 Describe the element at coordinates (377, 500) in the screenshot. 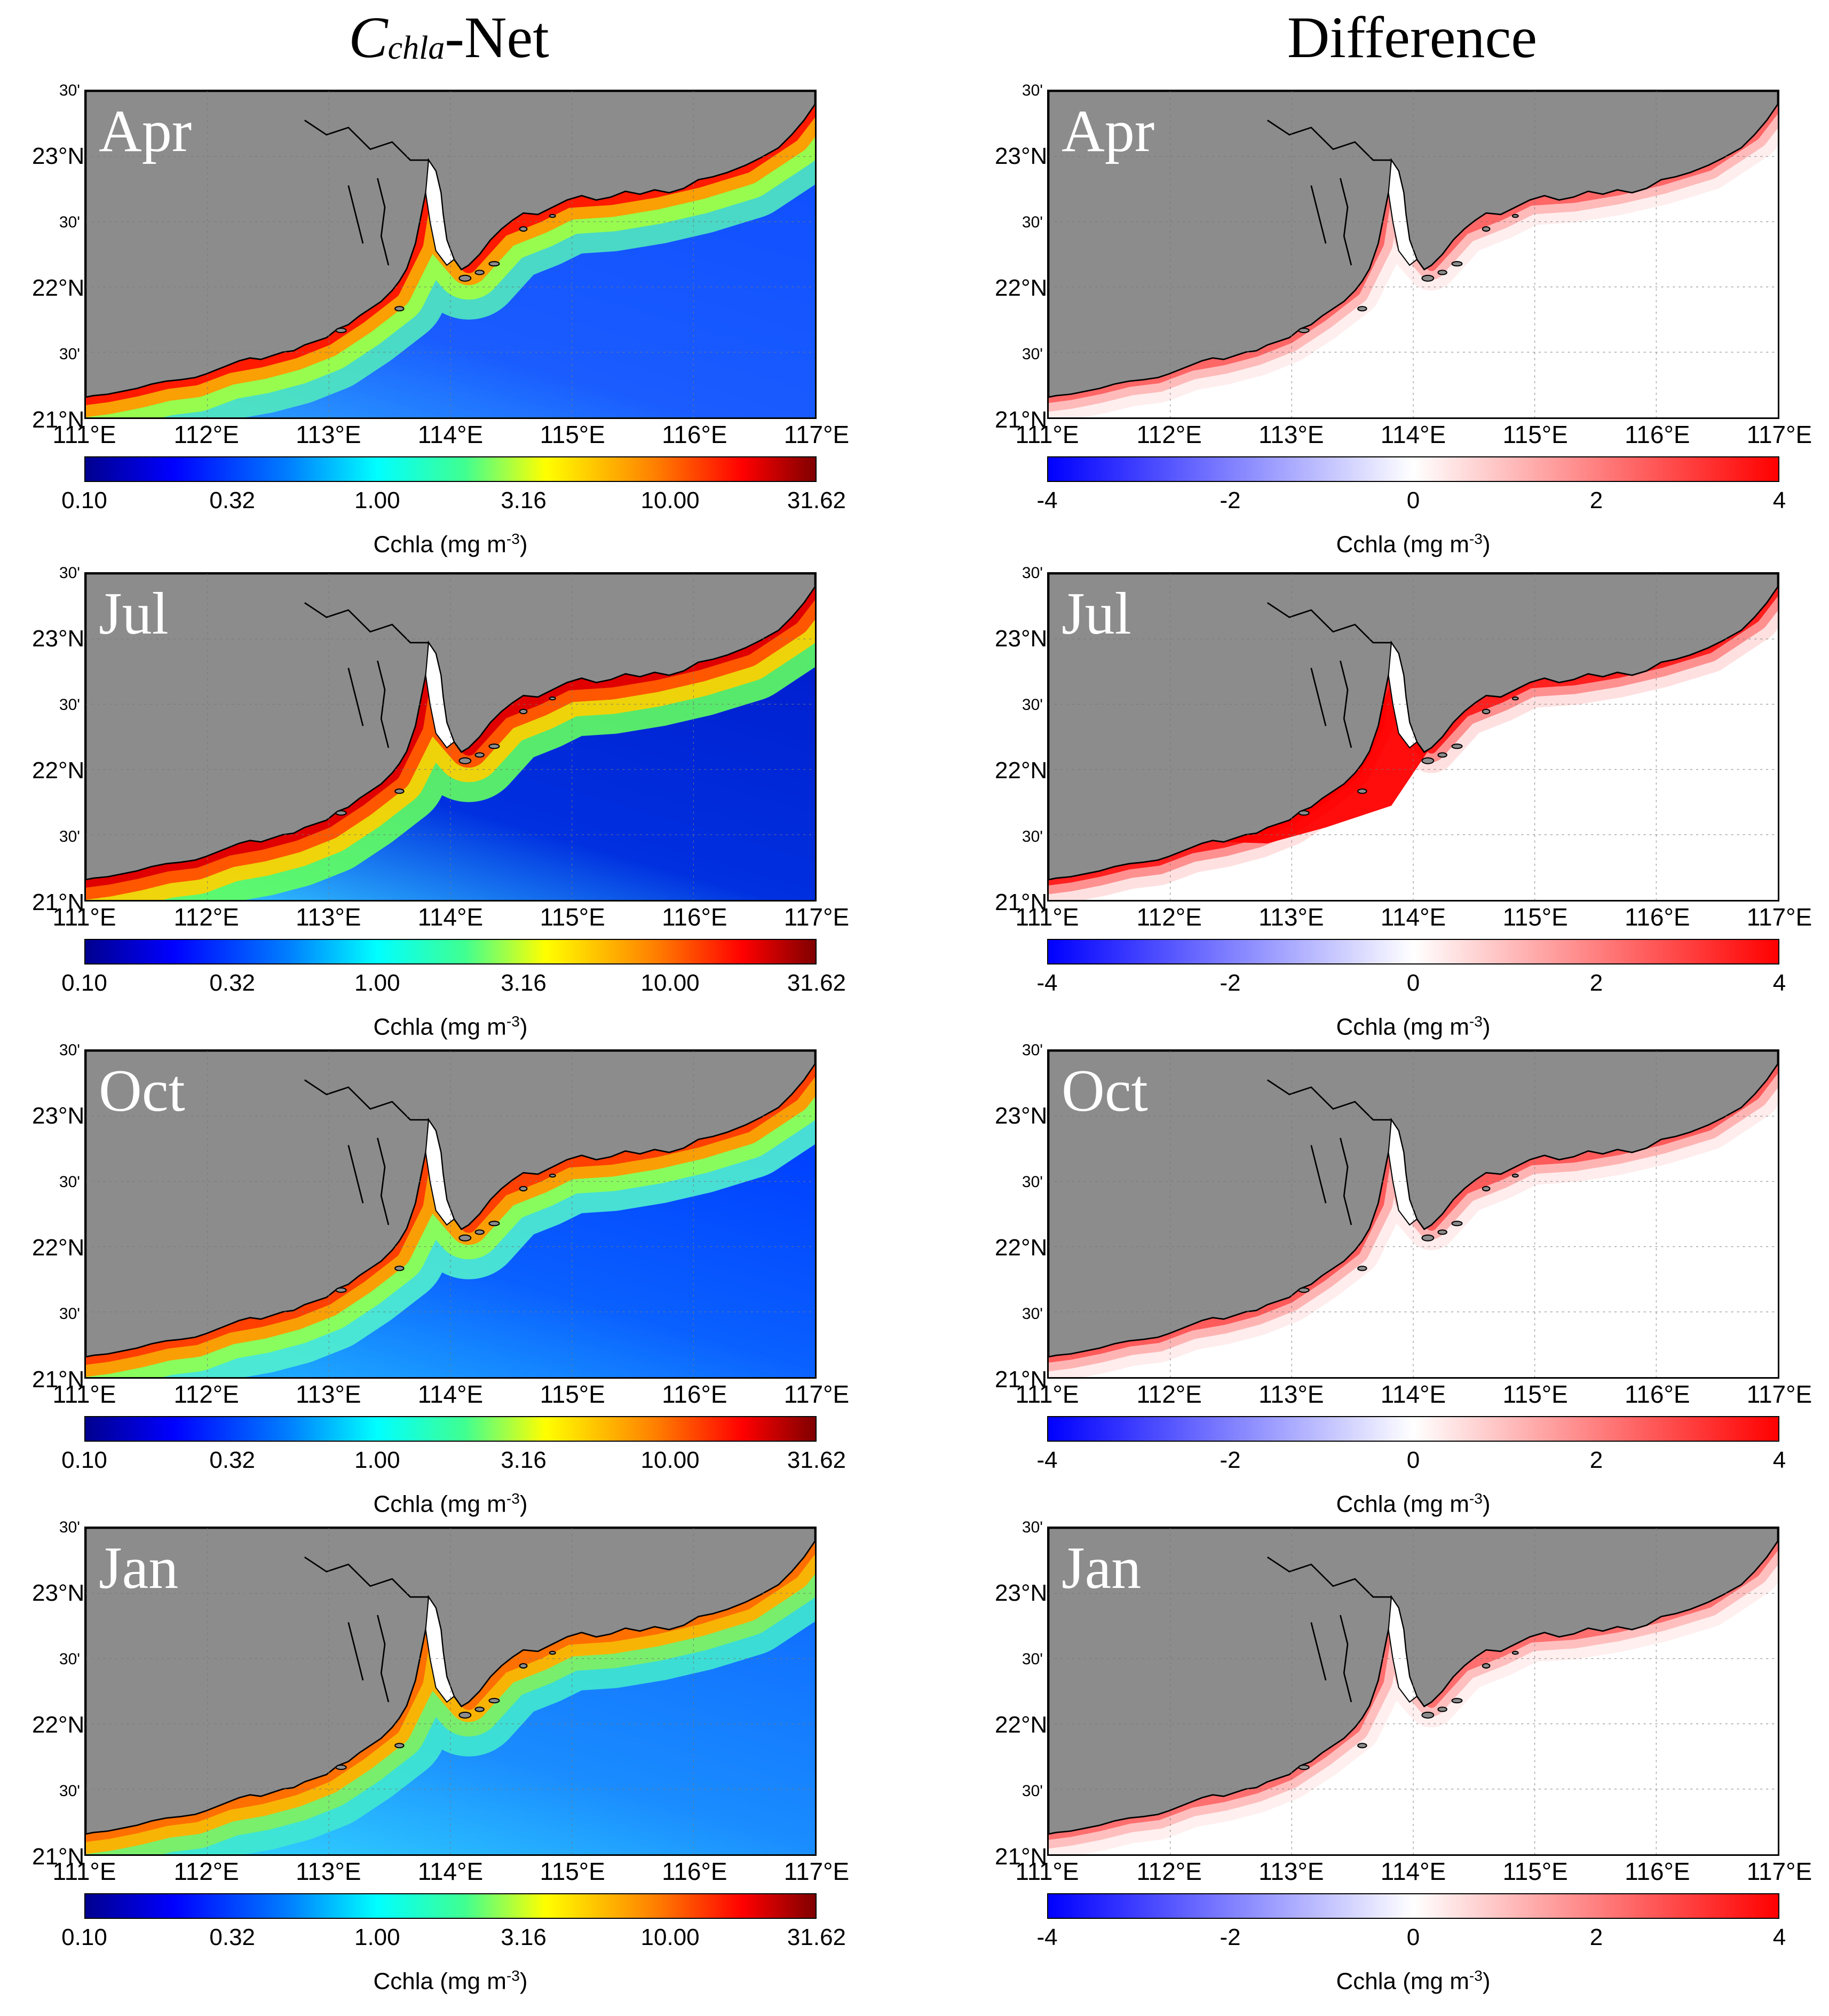

I see `colorbar-tick-label: 1.00` at that location.